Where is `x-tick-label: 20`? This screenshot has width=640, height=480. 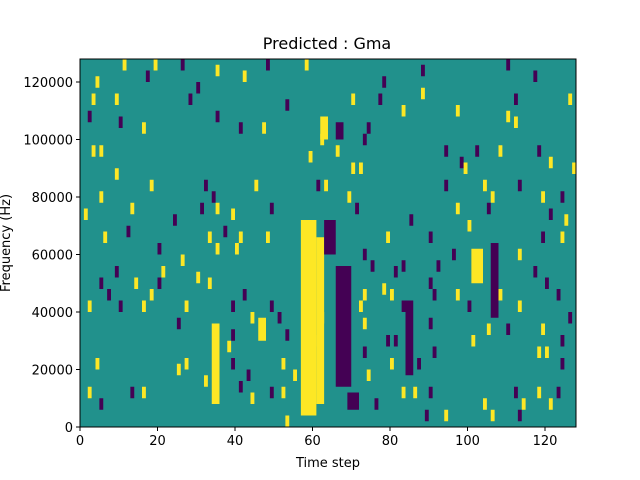
x-tick-label: 20 is located at coordinates (157, 441).